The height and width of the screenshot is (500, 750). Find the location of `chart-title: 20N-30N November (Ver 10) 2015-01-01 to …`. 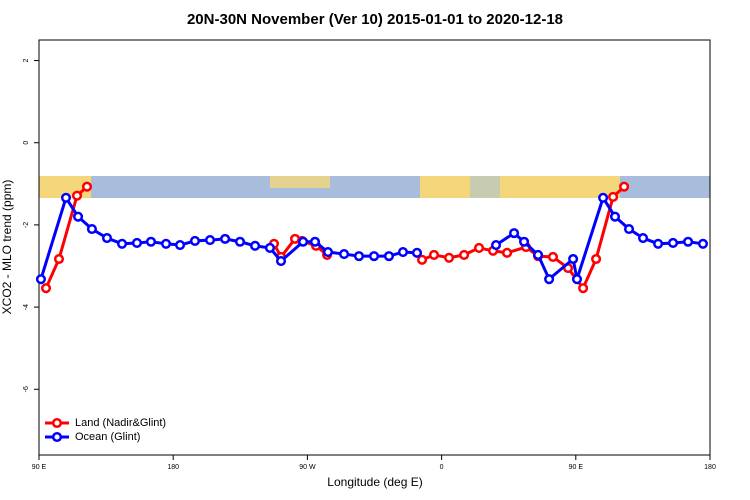

chart-title: 20N-30N November (Ver 10) 2015-01-01 to … is located at coordinates (375, 19).